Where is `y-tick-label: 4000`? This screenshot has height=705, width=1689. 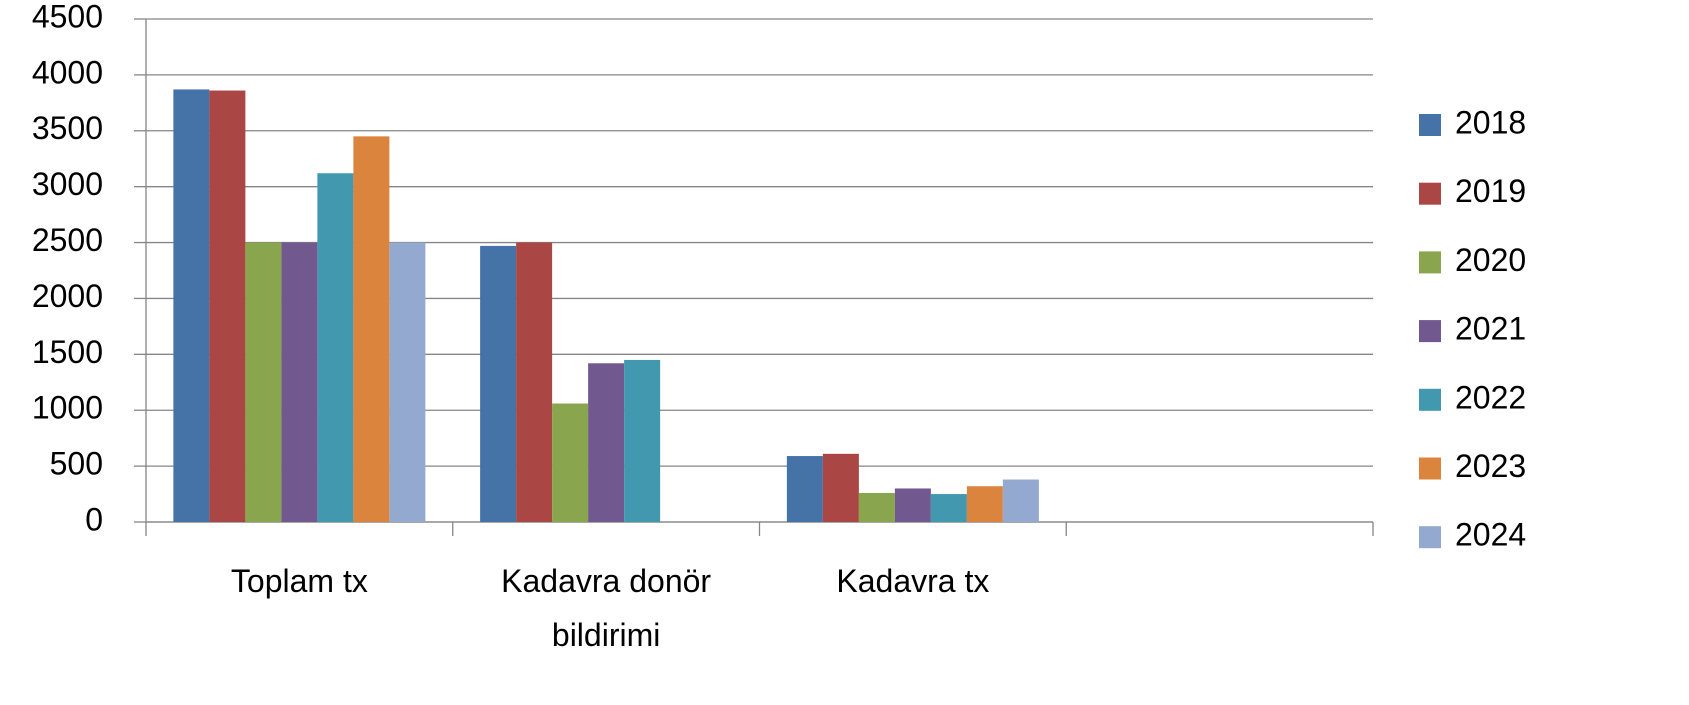 y-tick-label: 4000 is located at coordinates (67, 72).